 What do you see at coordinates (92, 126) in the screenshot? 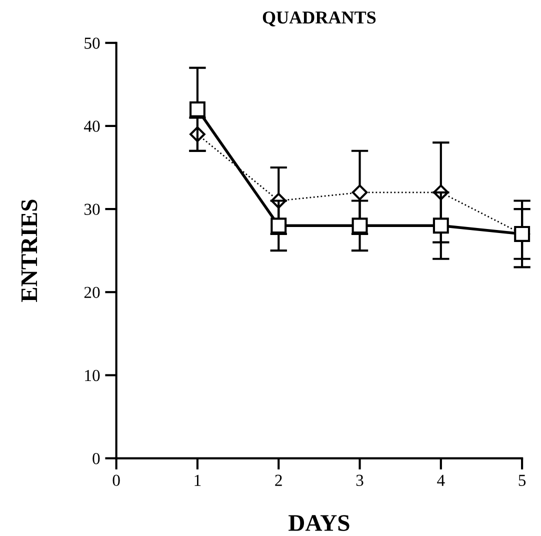
I see `y-tick-label: 40` at bounding box center [92, 126].